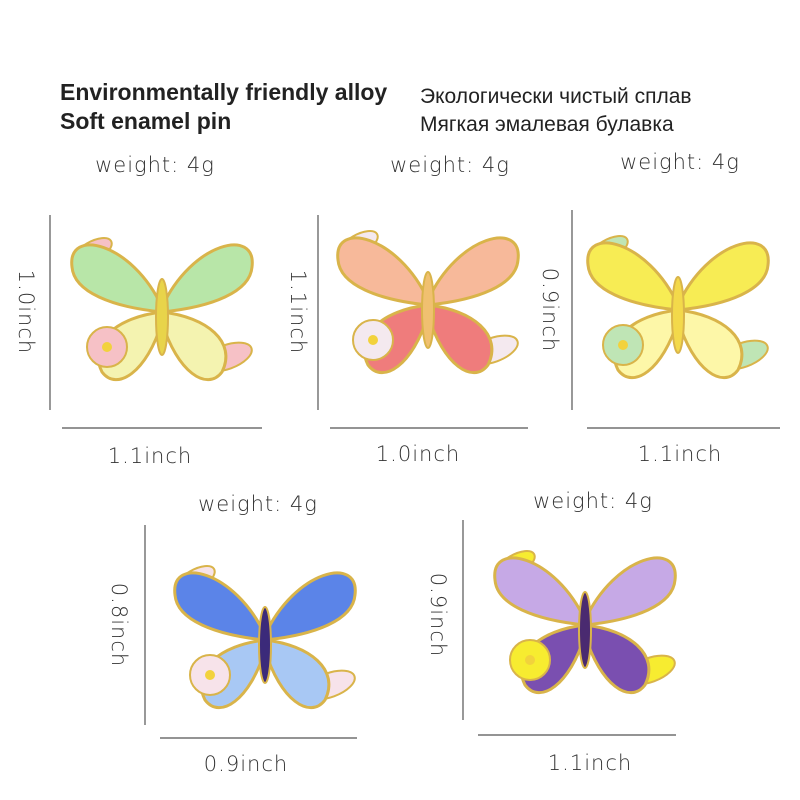  Describe the element at coordinates (418, 454) in the screenshot. I see `width-label: 1.0inch` at that location.